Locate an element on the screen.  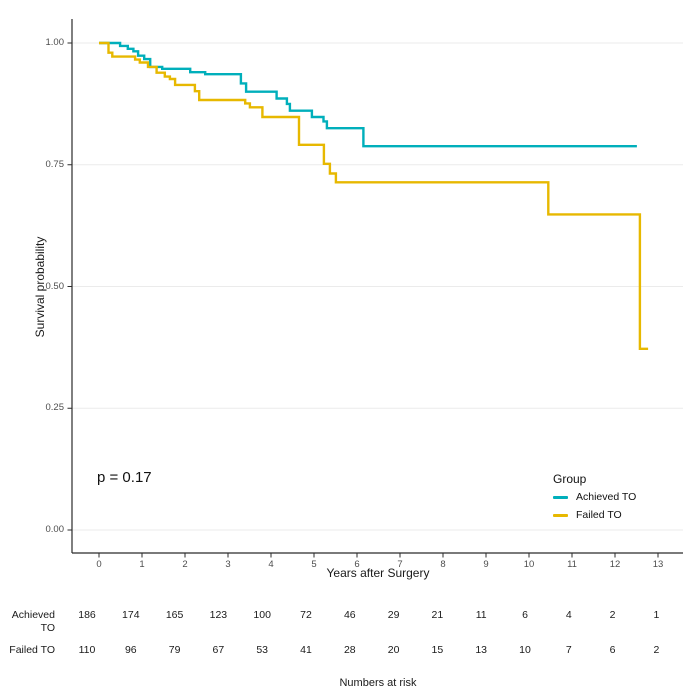
risk-count: 1 is located at coordinates (656, 615).